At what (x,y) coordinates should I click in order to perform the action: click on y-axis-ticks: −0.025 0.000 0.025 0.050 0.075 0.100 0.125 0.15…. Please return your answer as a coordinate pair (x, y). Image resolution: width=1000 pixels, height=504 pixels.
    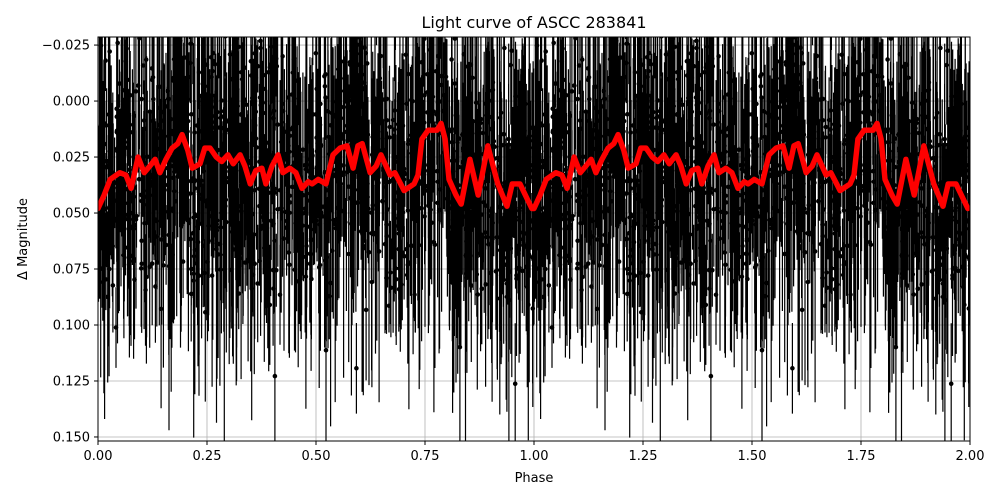
    Looking at the image, I should click on (70, 242).